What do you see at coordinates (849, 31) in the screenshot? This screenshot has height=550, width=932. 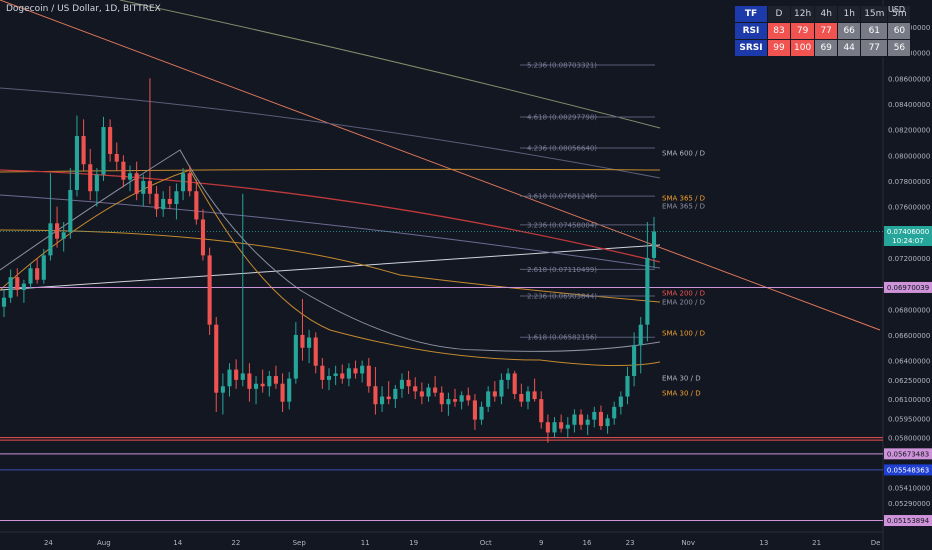 I see `rsi-value-1h: 66` at bounding box center [849, 31].